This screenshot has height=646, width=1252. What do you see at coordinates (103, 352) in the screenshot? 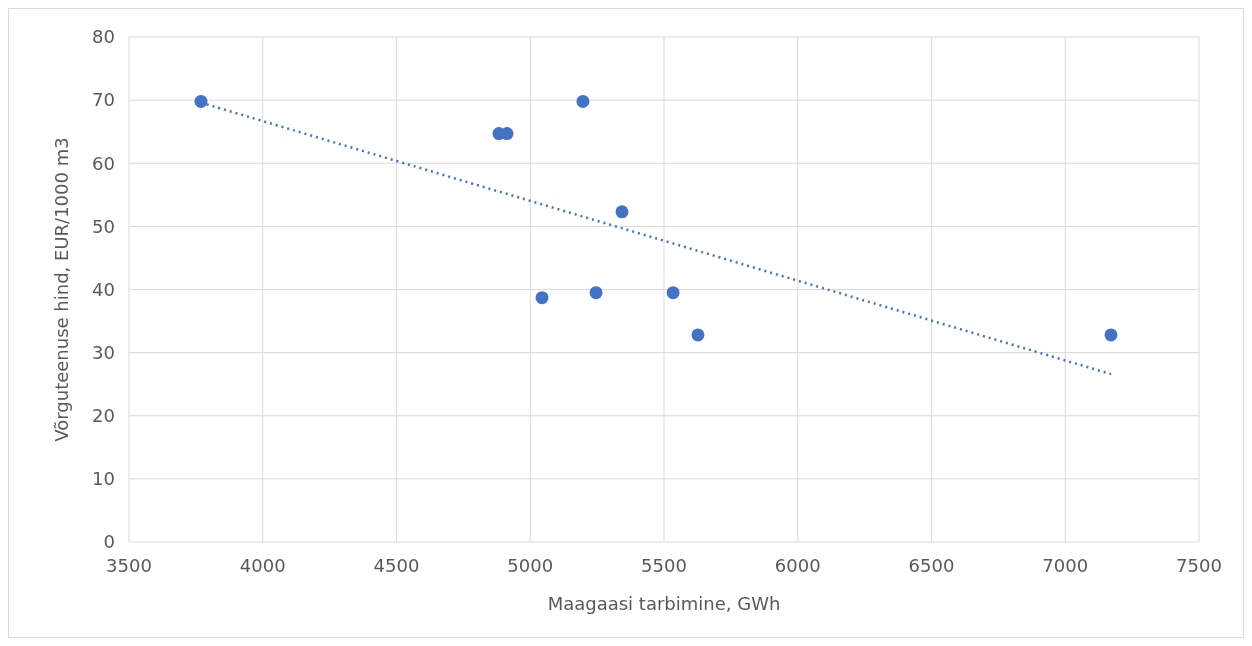
I see `y-tick-label: 30` at bounding box center [103, 352].